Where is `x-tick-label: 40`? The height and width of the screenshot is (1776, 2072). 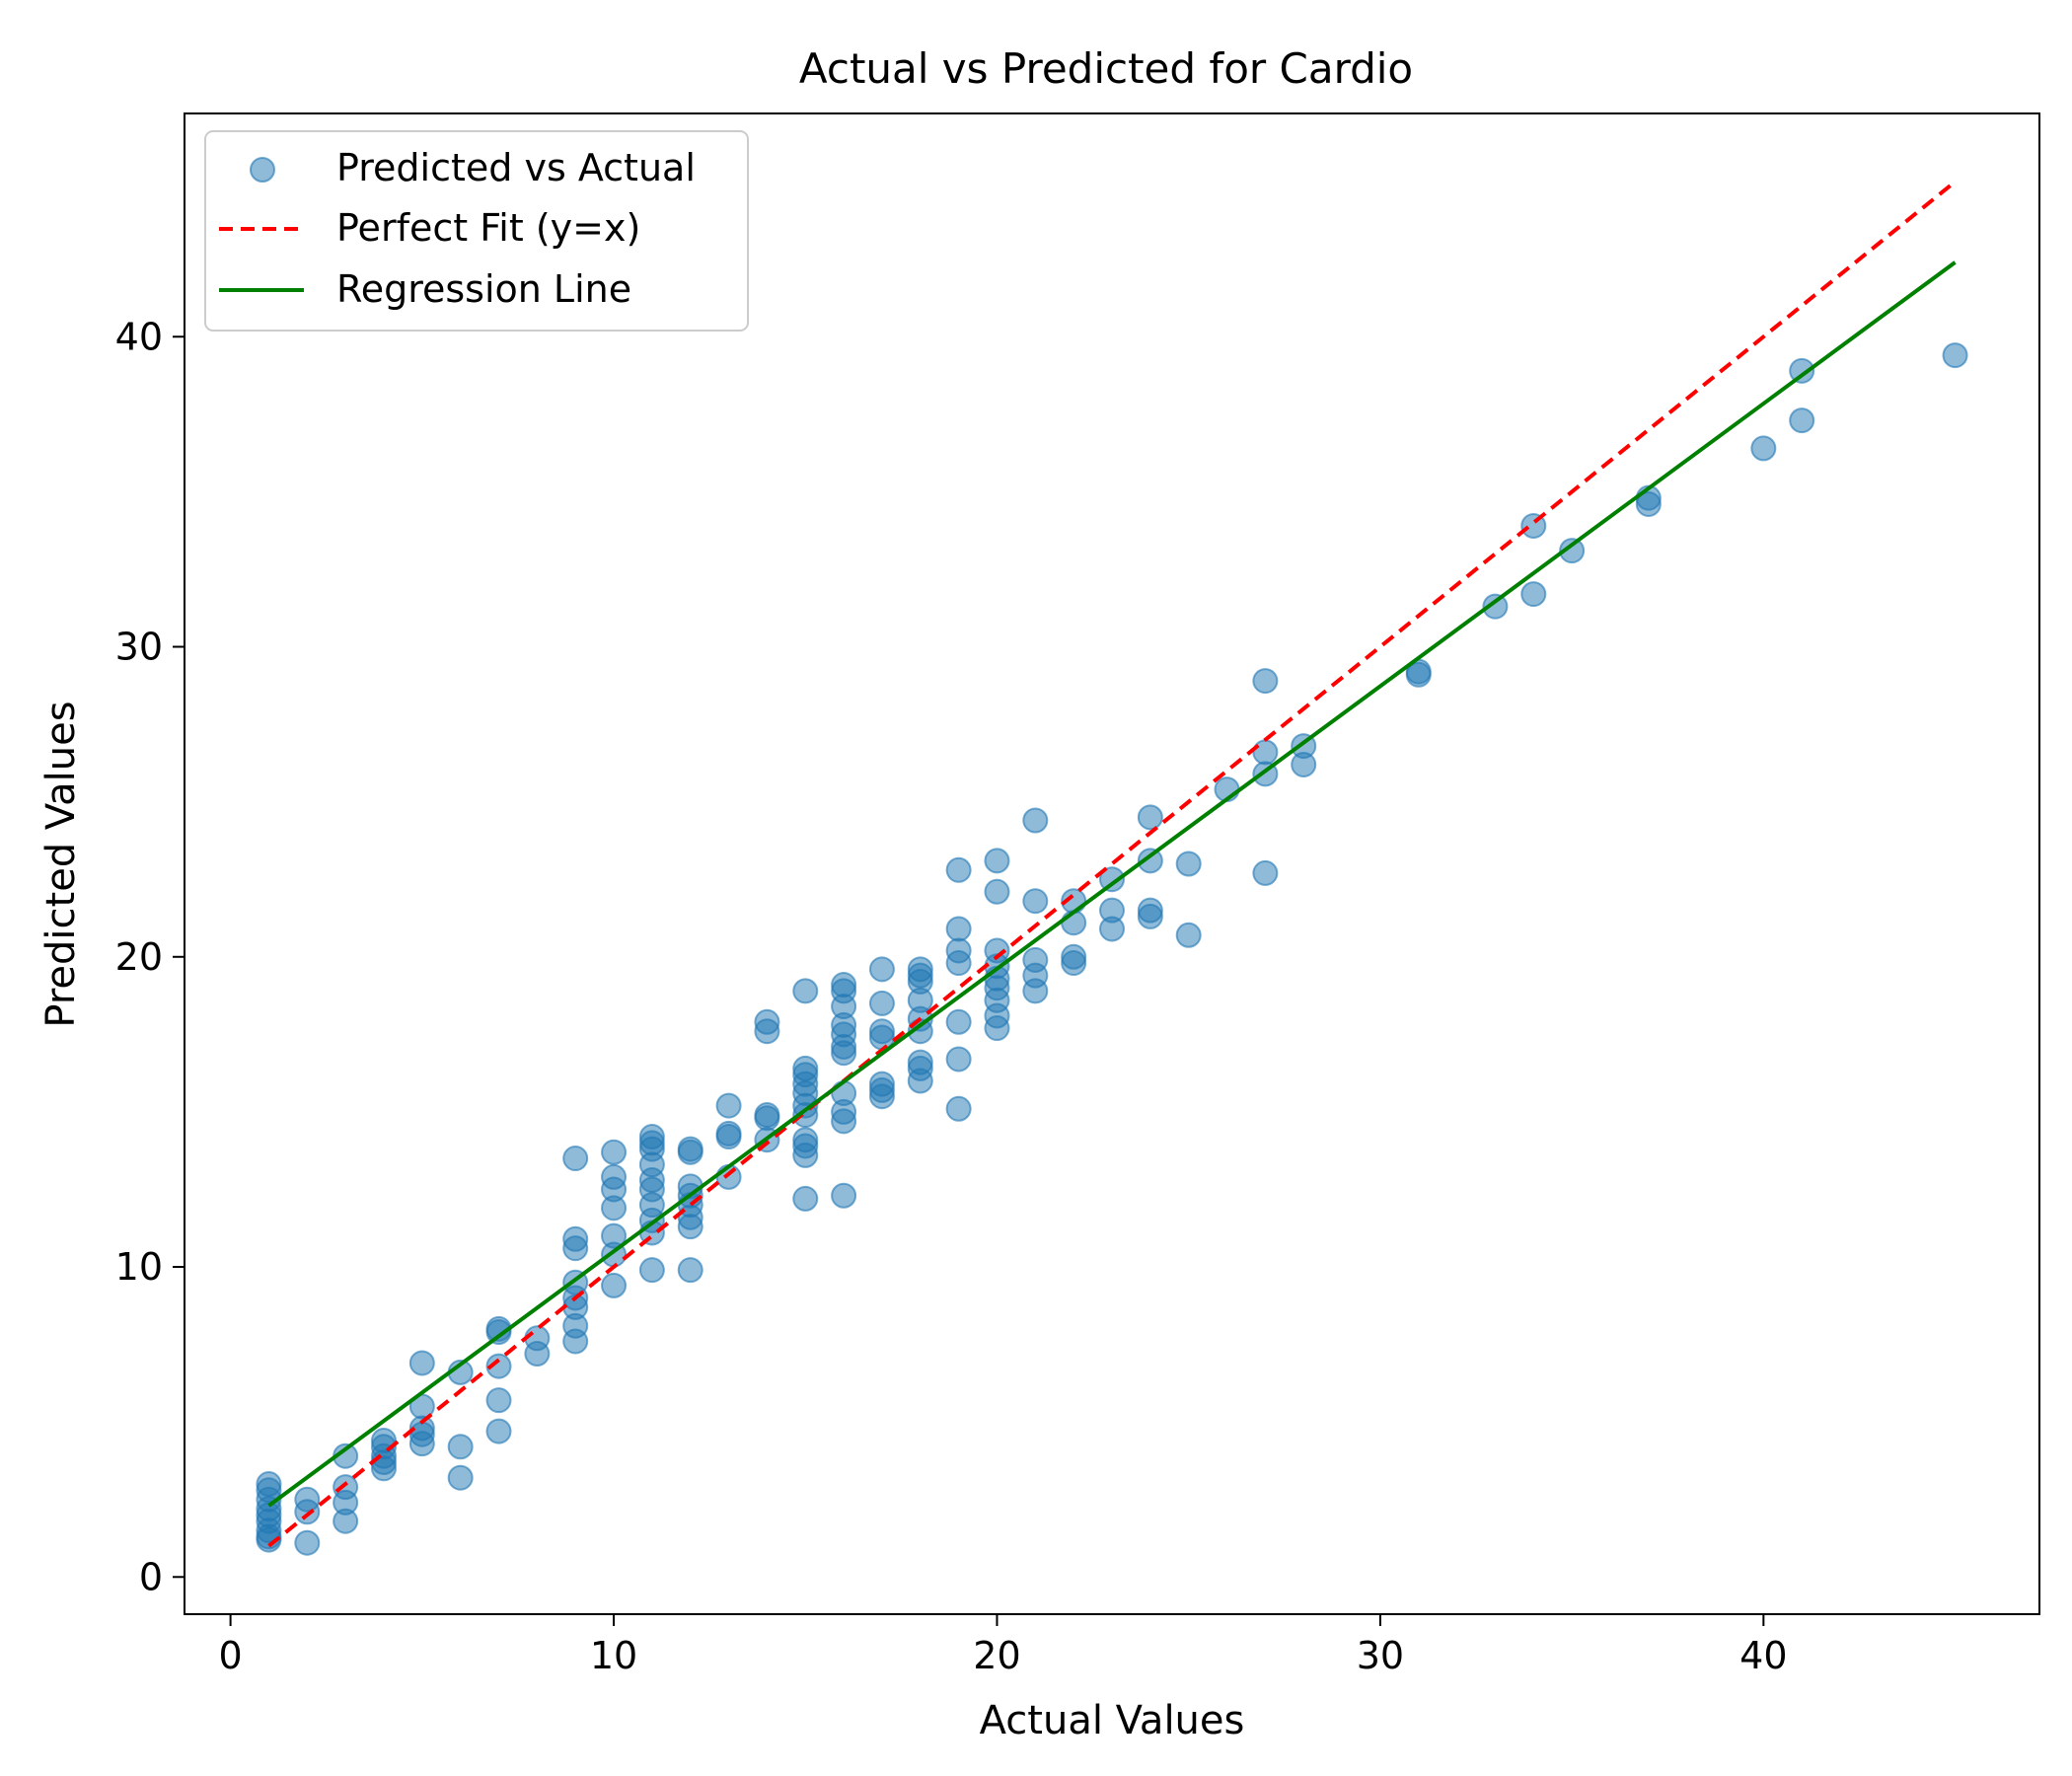
x-tick-label: 40 is located at coordinates (1763, 1655).